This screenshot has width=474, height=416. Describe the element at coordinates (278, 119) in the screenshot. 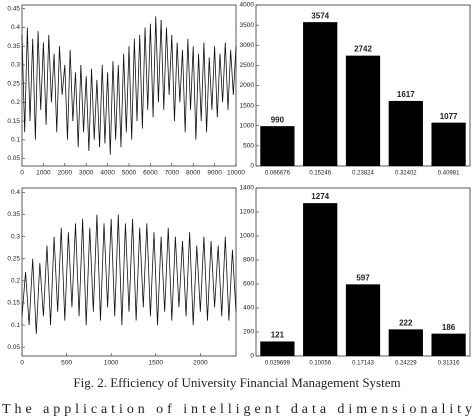

I see `bar-value-label: 990` at that location.